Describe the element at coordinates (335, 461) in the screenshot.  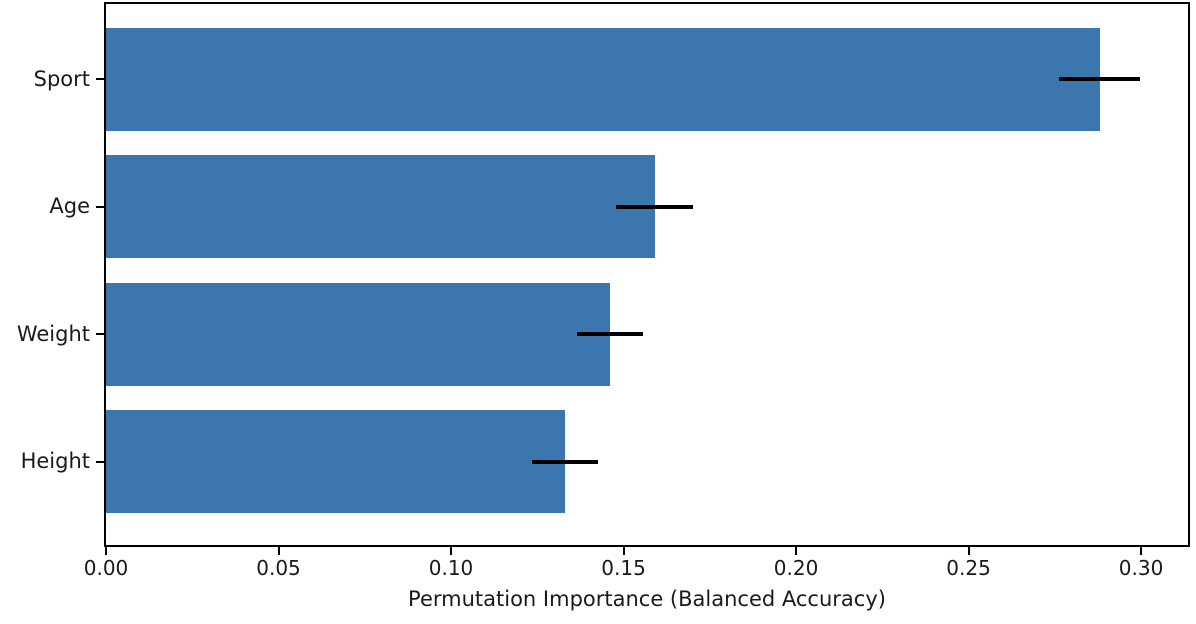
I see `bar-height` at that location.